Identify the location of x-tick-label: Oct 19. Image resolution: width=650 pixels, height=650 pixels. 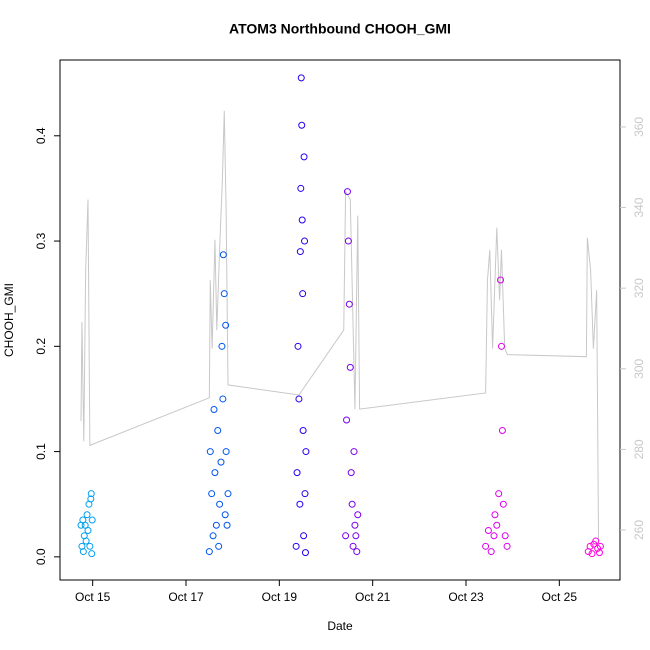
(280, 597).